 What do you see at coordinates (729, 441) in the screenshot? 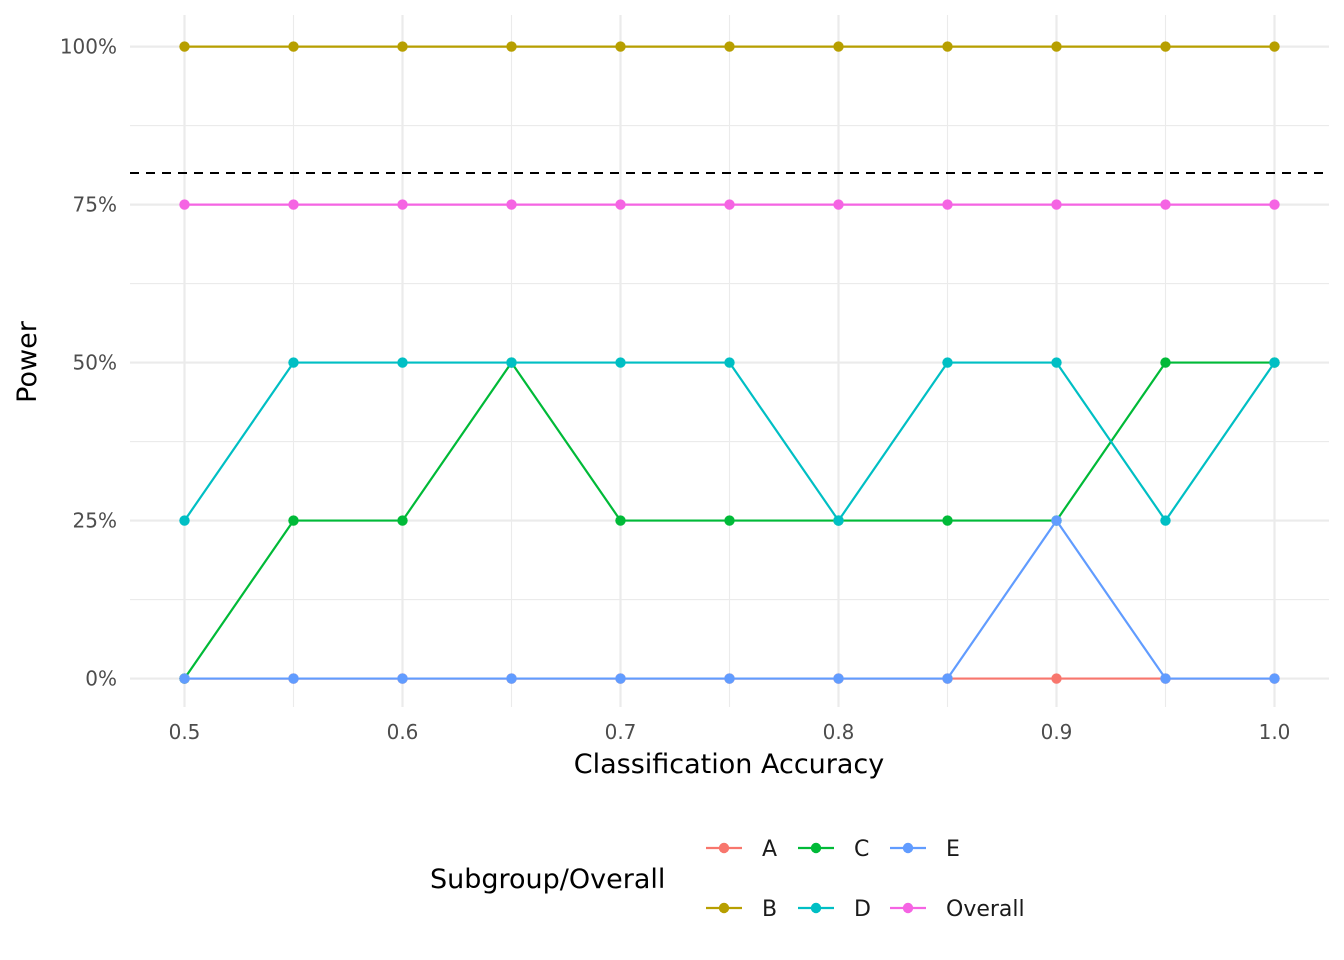
I see `series-d` at bounding box center [729, 441].